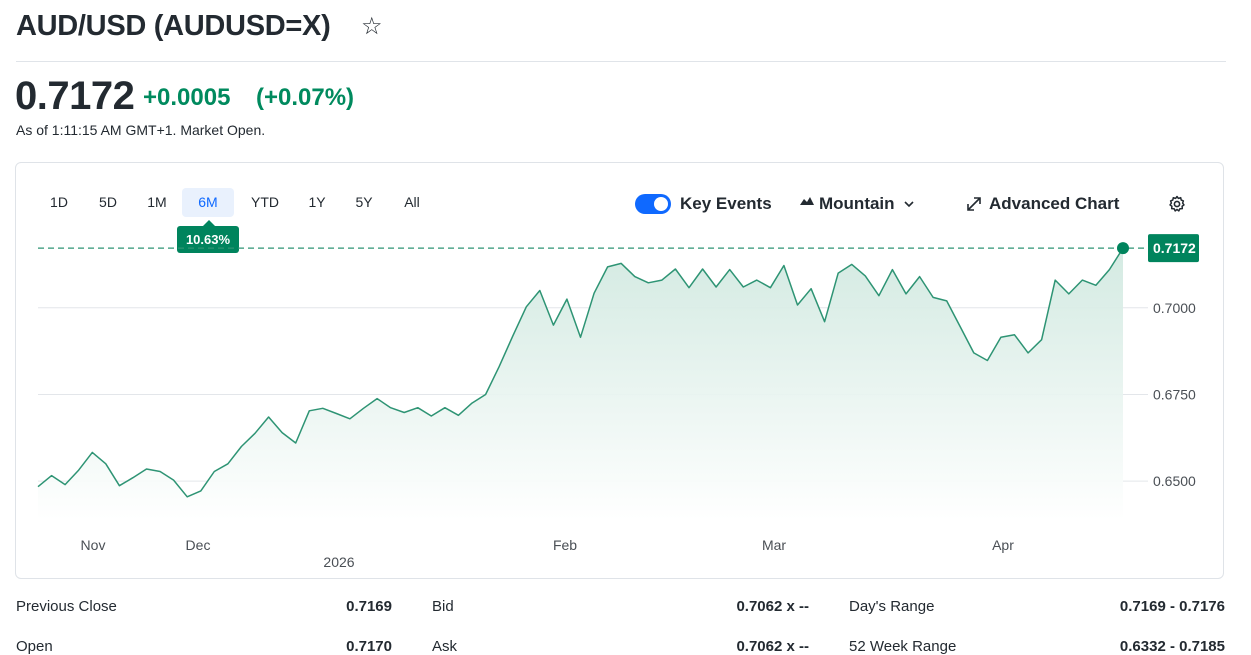 This screenshot has width=1251, height=655. Describe the element at coordinates (1054, 203) in the screenshot. I see `advanced-chart-button: Advanced Chart` at that location.